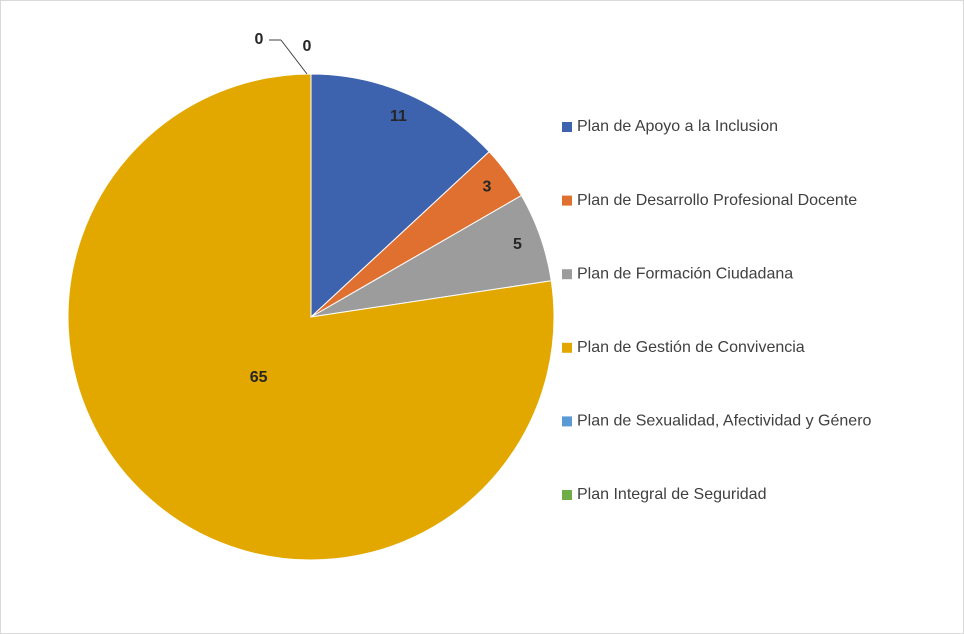 The image size is (964, 634). I want to click on legend-label: Plan de Formación Ciudadana, so click(685, 273).